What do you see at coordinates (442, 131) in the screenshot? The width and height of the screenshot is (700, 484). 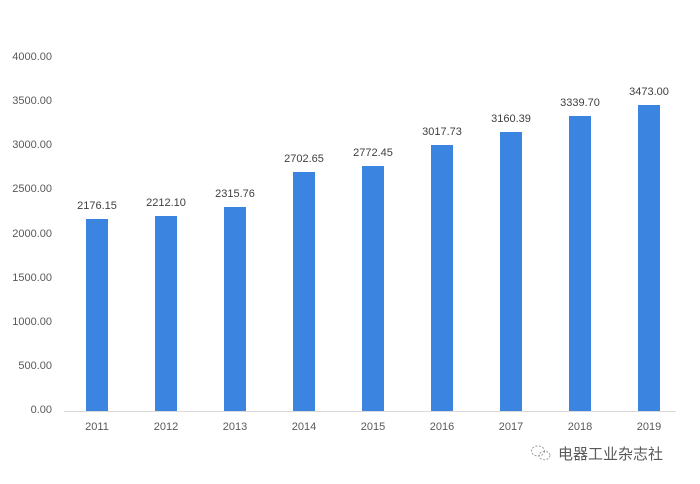 I see `data-label: 3017.73` at bounding box center [442, 131].